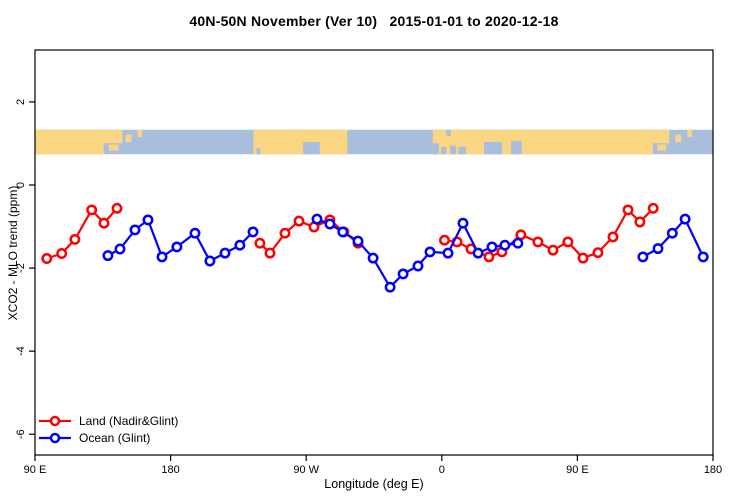 The width and height of the screenshot is (750, 500). What do you see at coordinates (21, 102) in the screenshot?
I see `y-tick-label: 2` at bounding box center [21, 102].